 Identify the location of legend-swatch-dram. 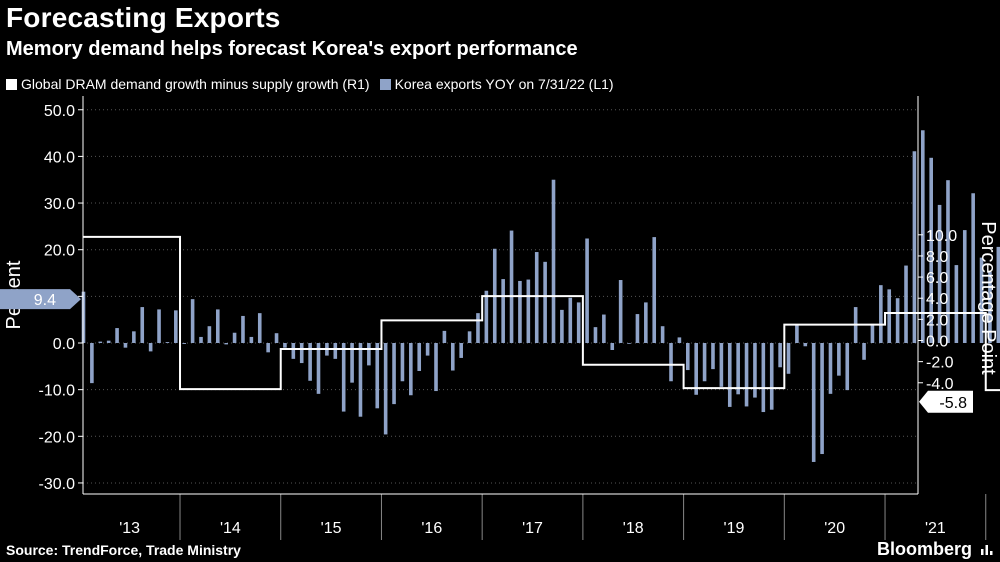
(11, 84).